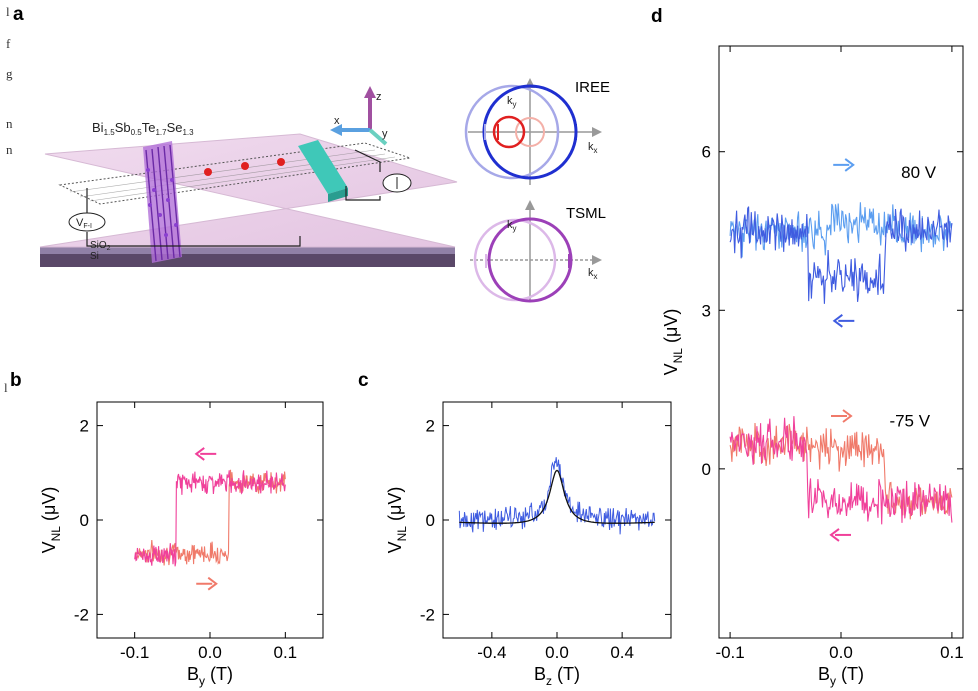 The height and width of the screenshot is (691, 978). I want to click on sio2-layer, so click(247, 250).